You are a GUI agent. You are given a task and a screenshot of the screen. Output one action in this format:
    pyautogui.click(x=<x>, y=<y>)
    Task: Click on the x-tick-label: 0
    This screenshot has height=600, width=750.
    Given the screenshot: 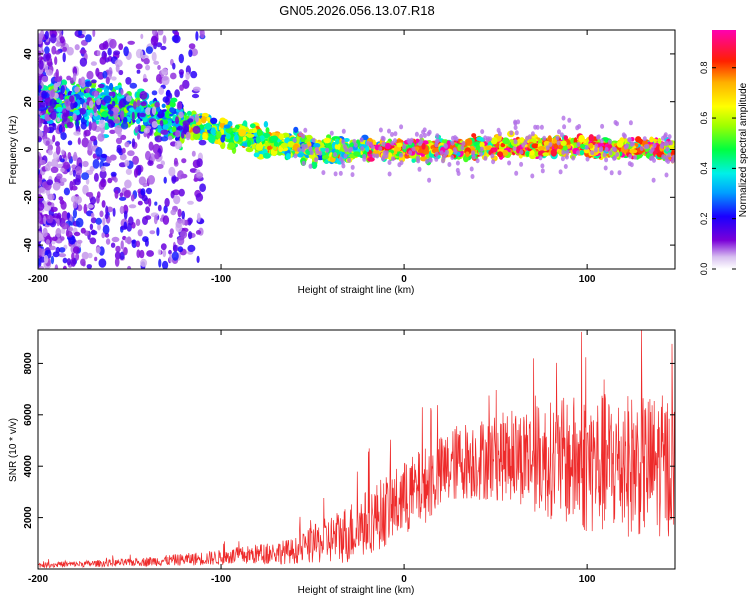 What is the action you would take?
    pyautogui.click(x=404, y=279)
    